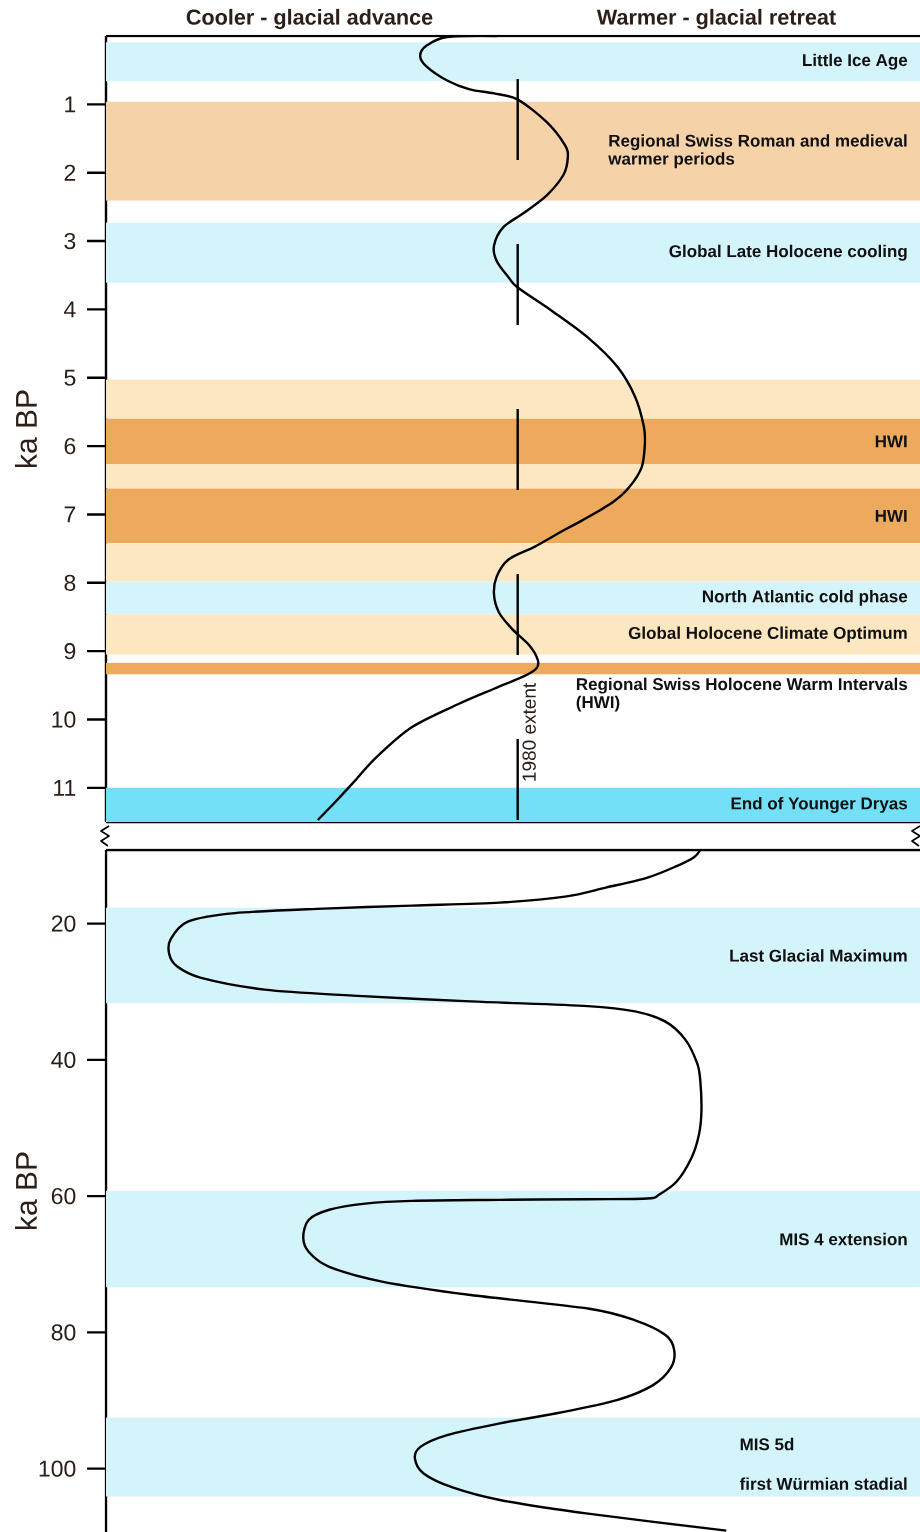 This screenshot has width=920, height=1532. I want to click on band-label: Global Late Holocene cooling, so click(788, 252).